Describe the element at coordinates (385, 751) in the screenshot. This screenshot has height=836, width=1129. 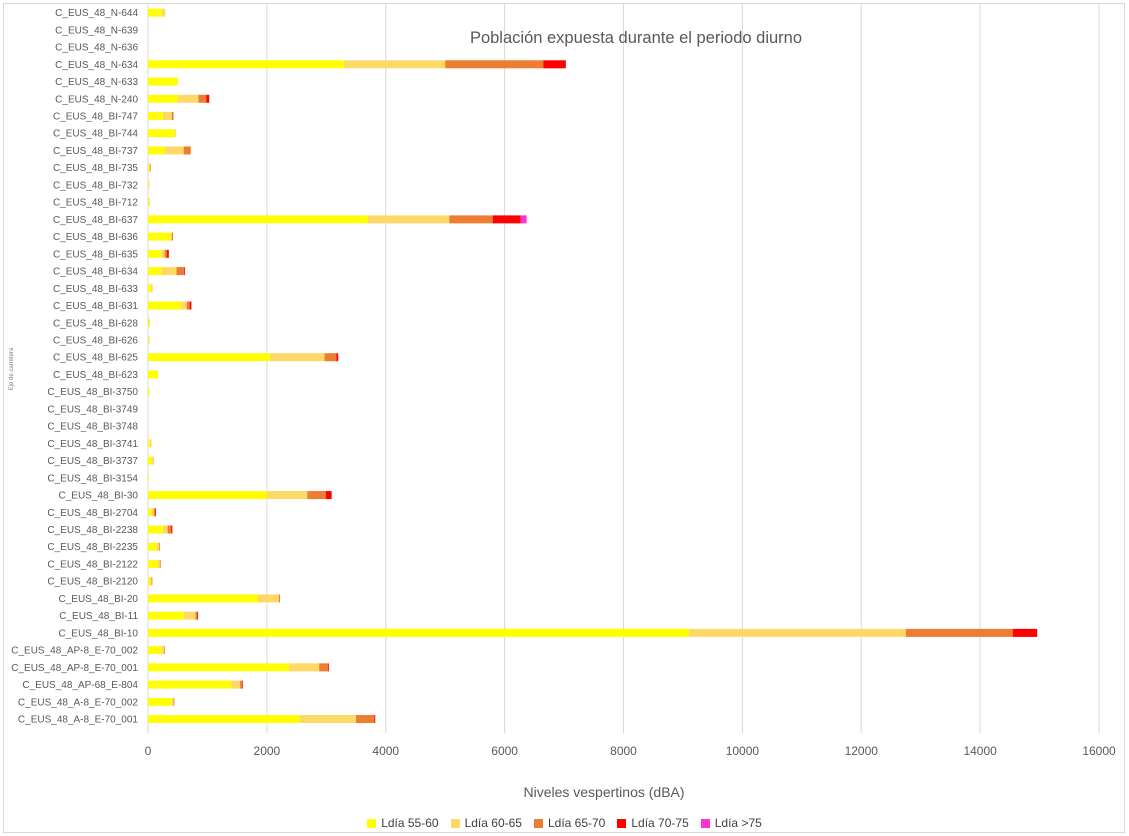
I see `x-tick-label: 4000` at that location.